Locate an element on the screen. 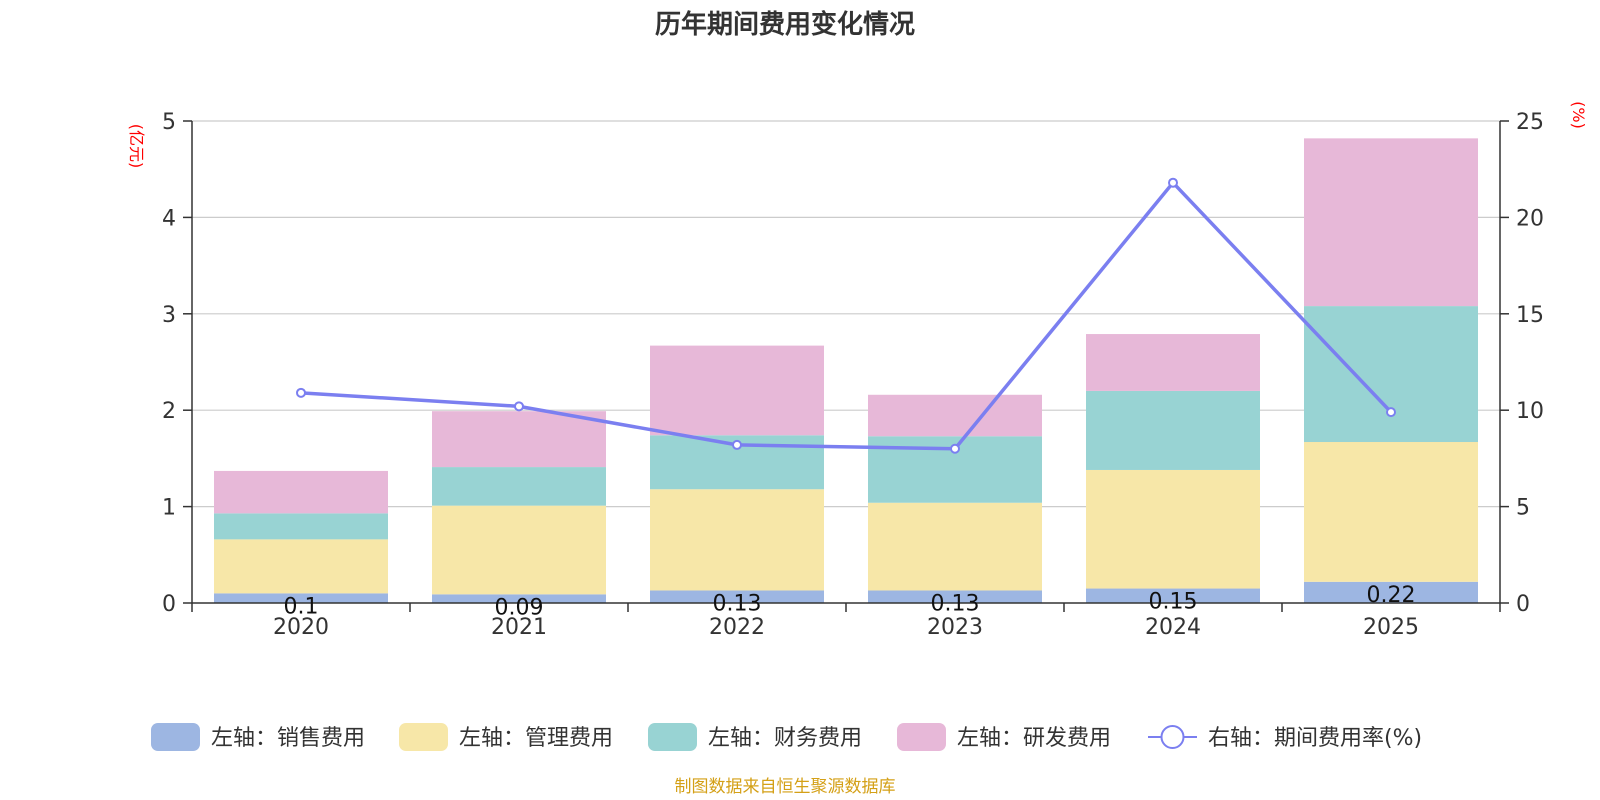 Image resolution: width=1600 pixels, height=800 pixels. x-tick-label: 2020 is located at coordinates (301, 627).